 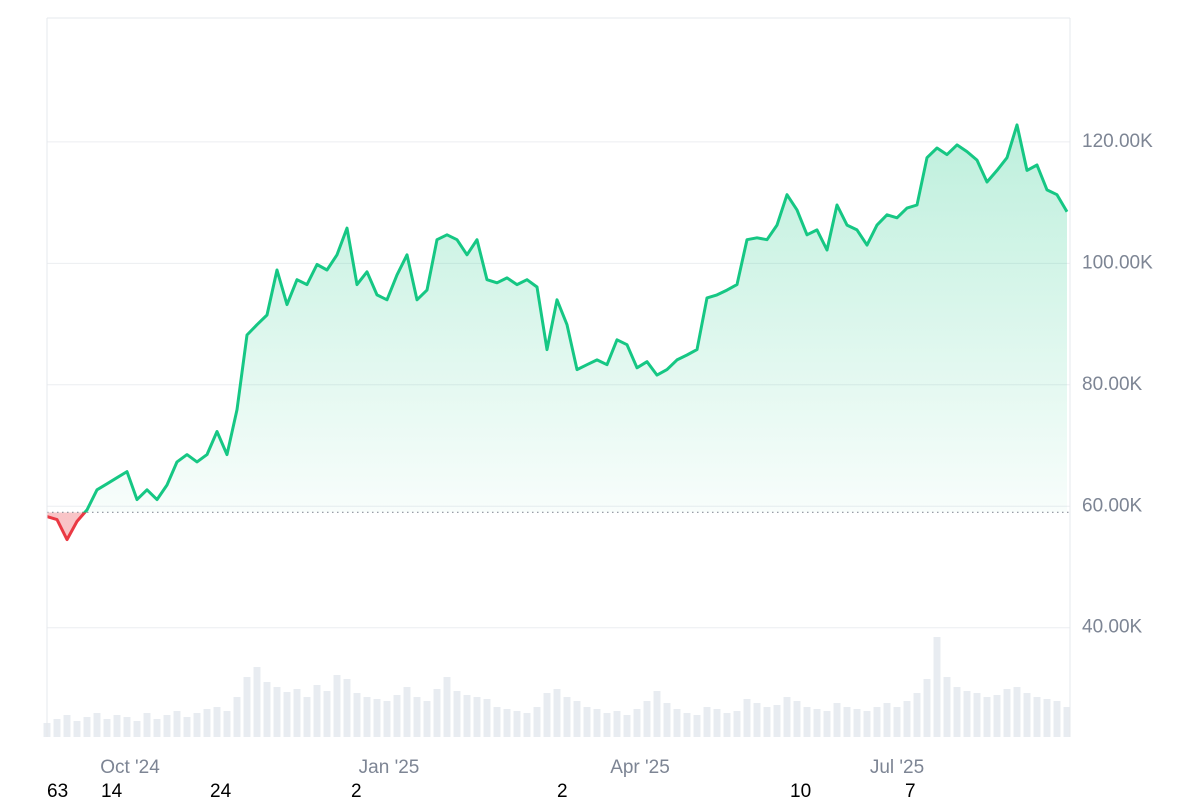 What do you see at coordinates (1117, 141) in the screenshot?
I see `y-tick-label: 120.00K` at bounding box center [1117, 141].